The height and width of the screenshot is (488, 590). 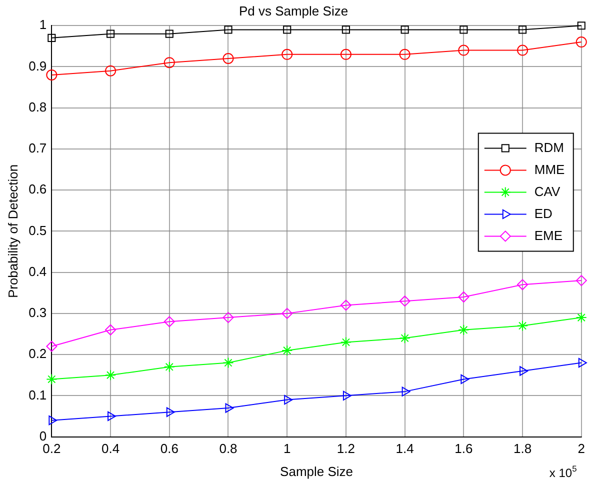 I want to click on y-tick-label: 0.7, so click(x=37, y=148).